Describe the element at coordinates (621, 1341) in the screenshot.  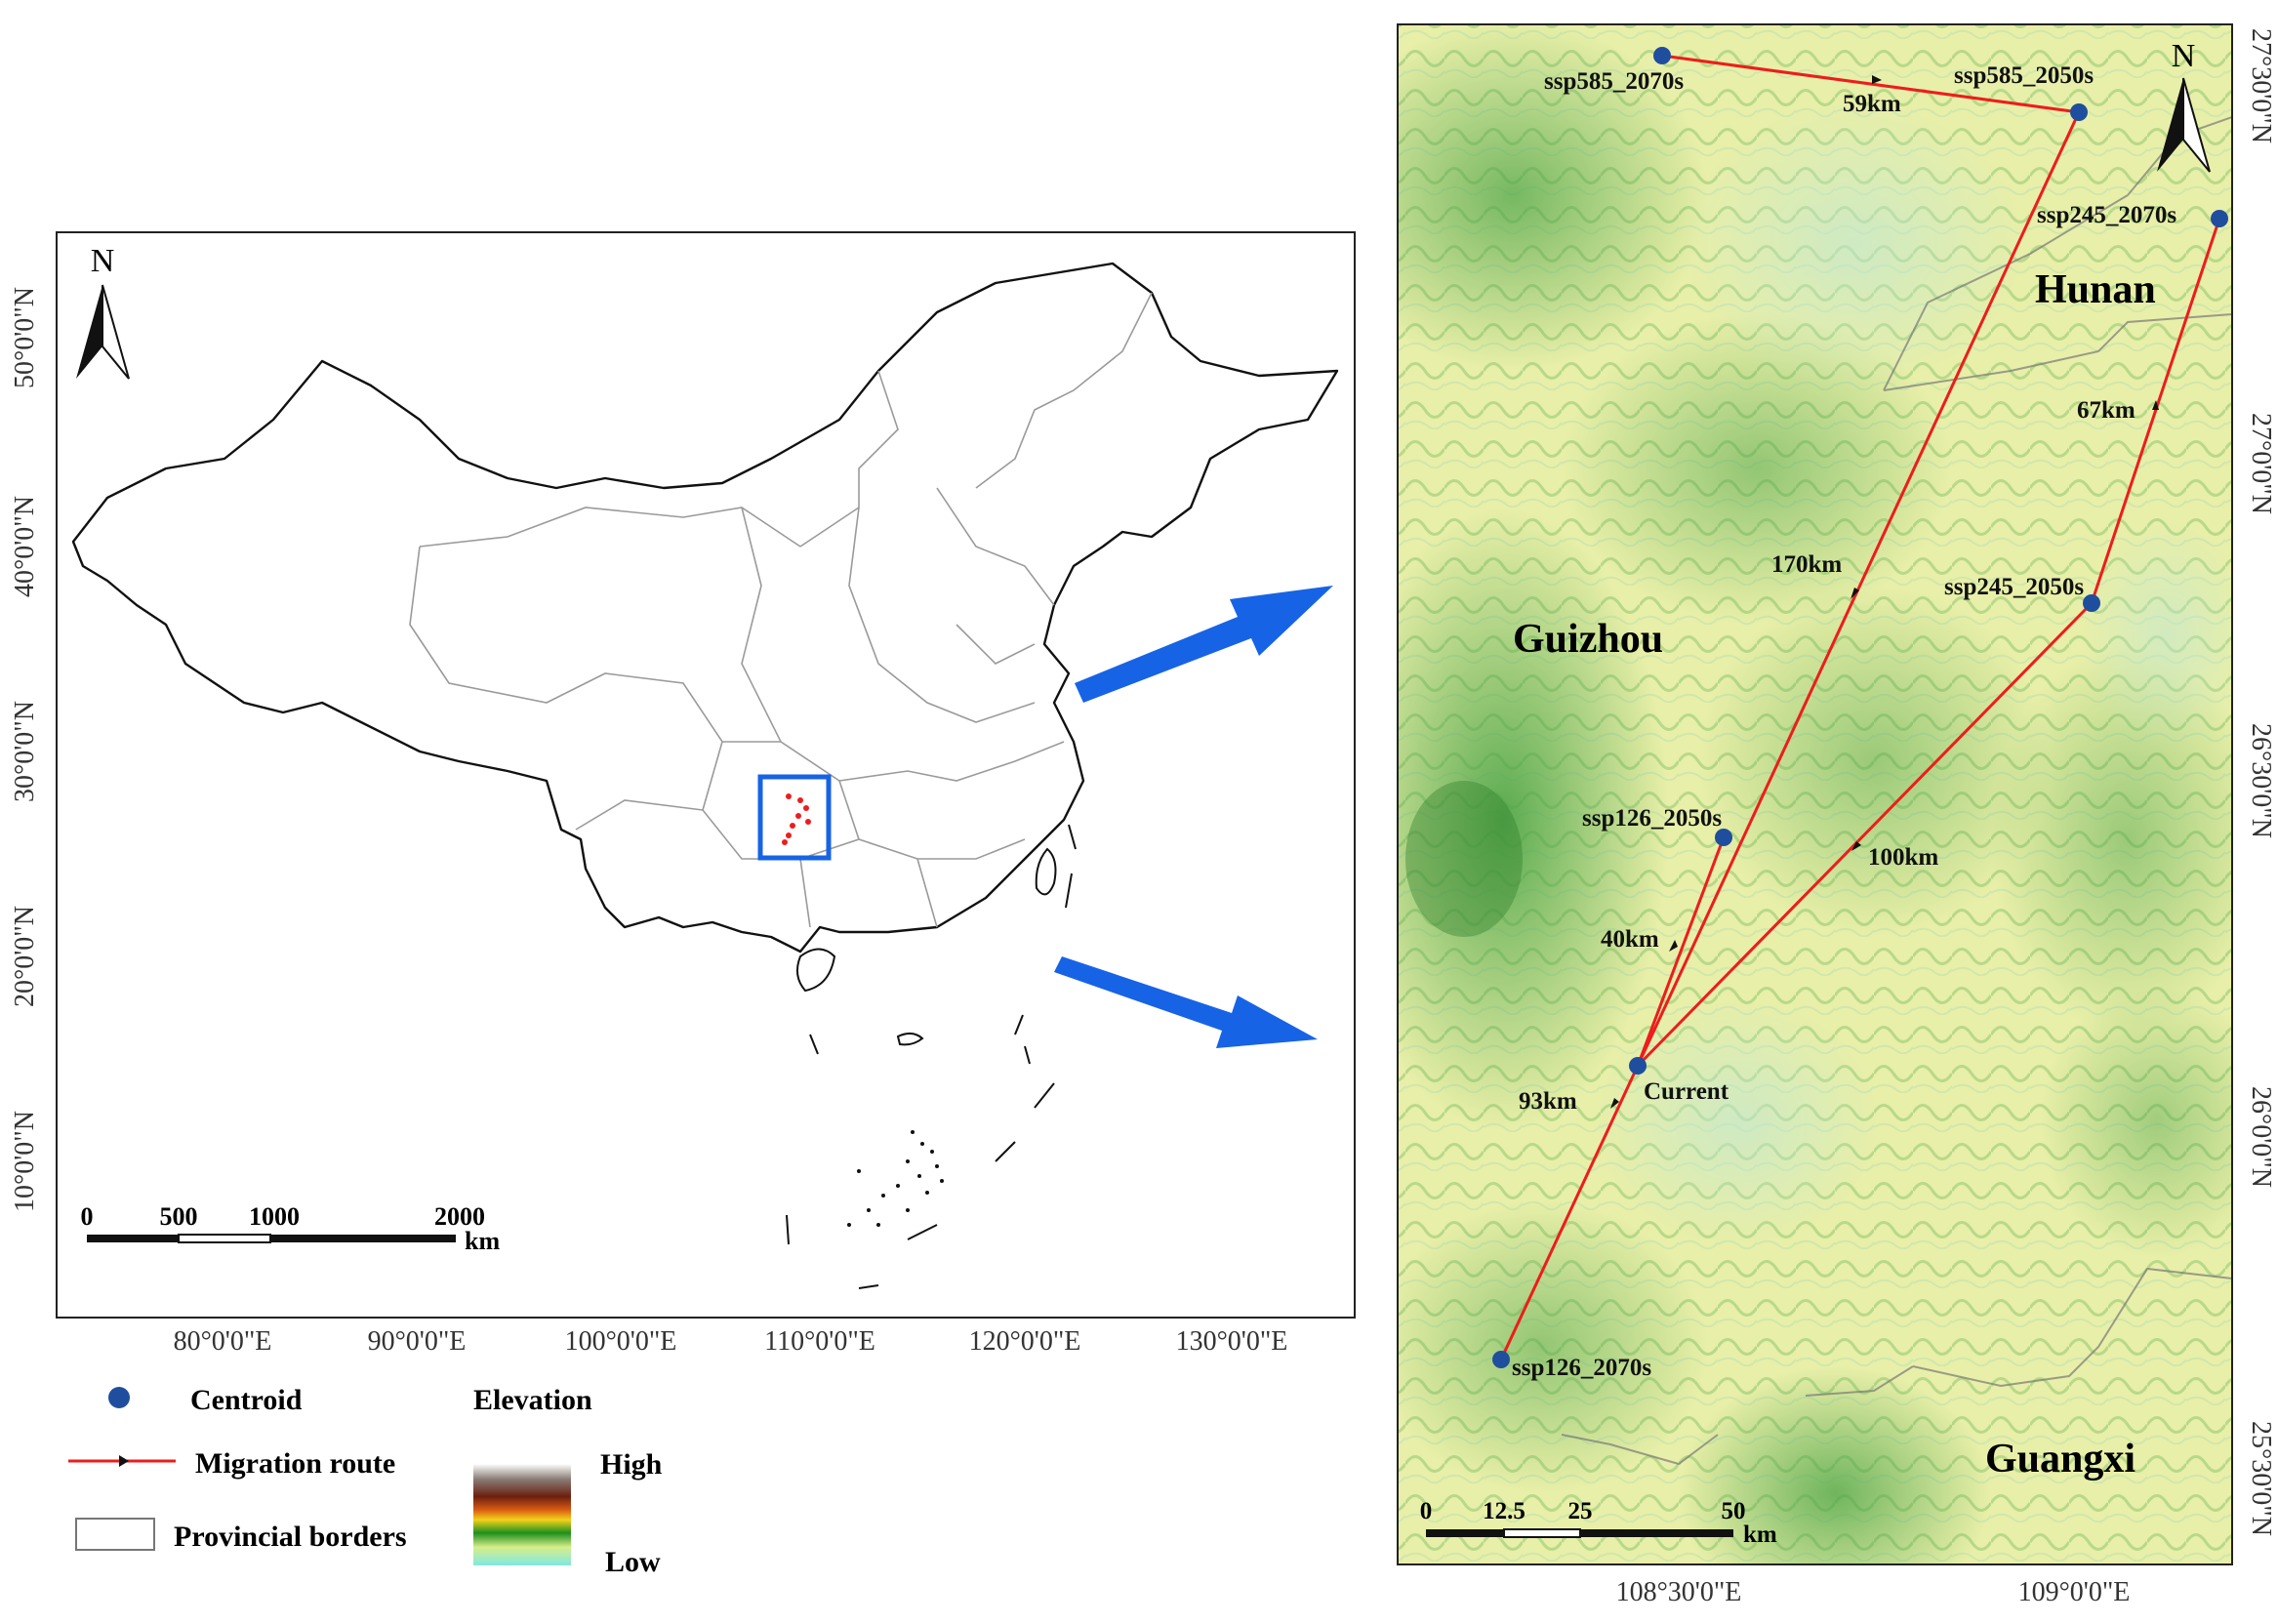
I see `svg-text: 100°0'0"E` at that location.